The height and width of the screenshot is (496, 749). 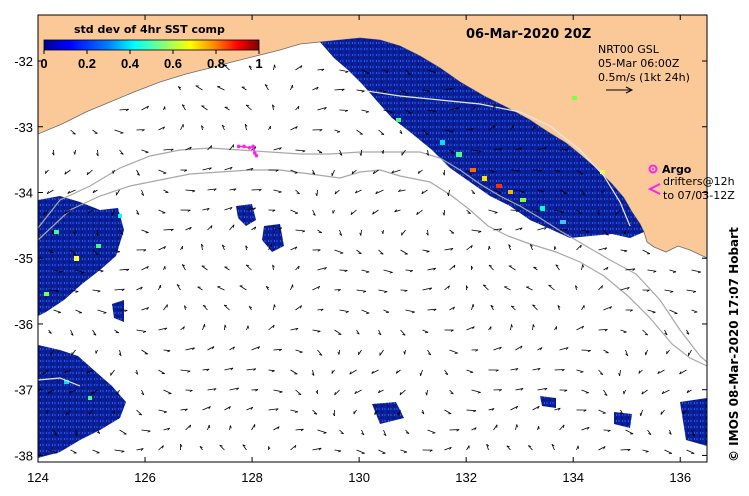 What do you see at coordinates (23, 258) in the screenshot?
I see `y-tick-label: -35` at bounding box center [23, 258].